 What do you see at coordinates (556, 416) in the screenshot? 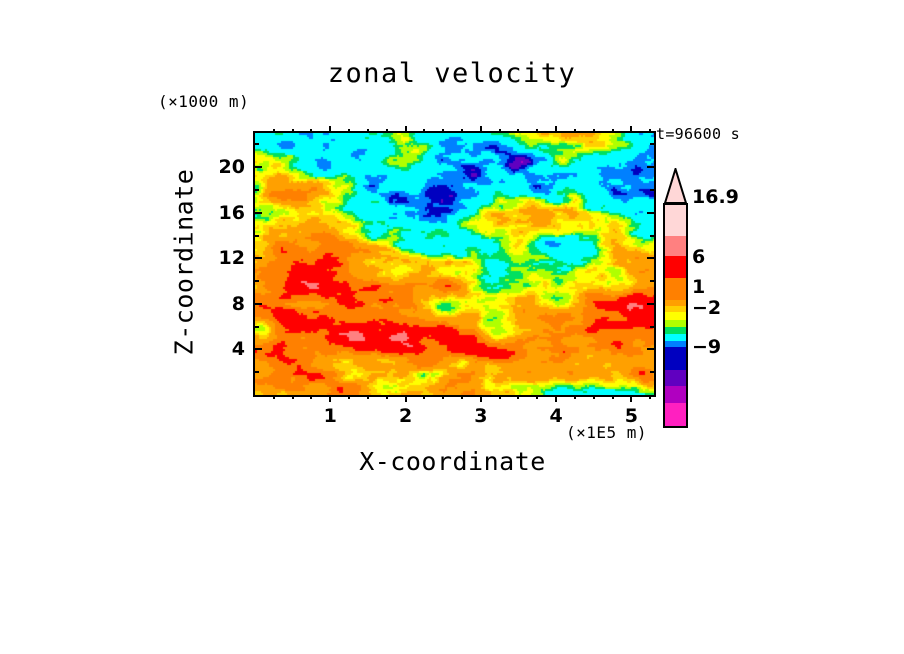
I see `x-axis-tick-label: 4` at bounding box center [556, 416].